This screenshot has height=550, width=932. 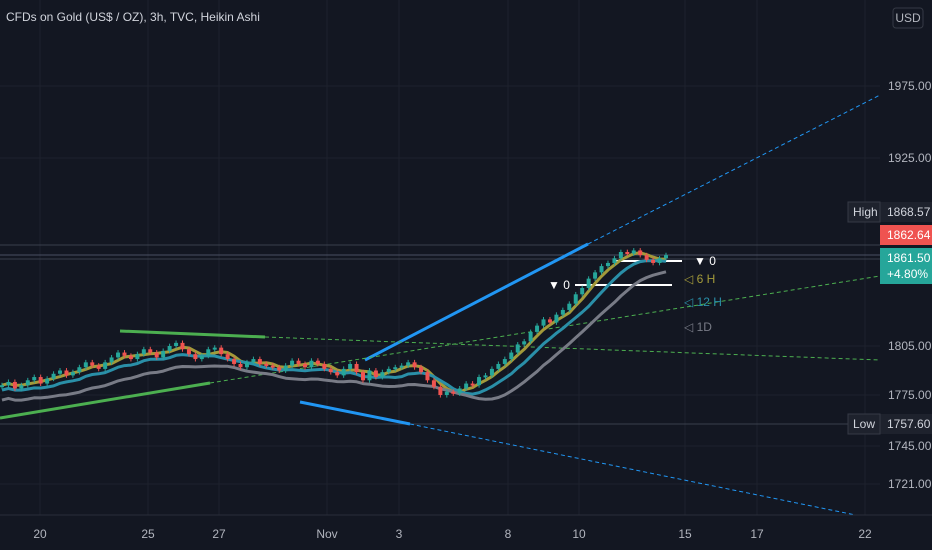 What do you see at coordinates (219, 534) in the screenshot?
I see `time-tick: 27` at bounding box center [219, 534].